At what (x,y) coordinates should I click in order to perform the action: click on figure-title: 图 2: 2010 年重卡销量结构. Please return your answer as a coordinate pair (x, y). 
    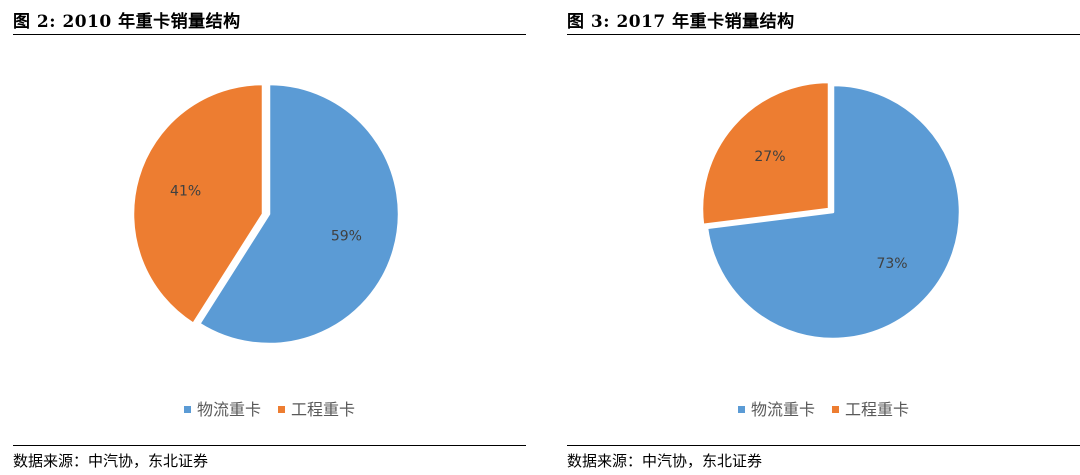
    Looking at the image, I should click on (127, 22).